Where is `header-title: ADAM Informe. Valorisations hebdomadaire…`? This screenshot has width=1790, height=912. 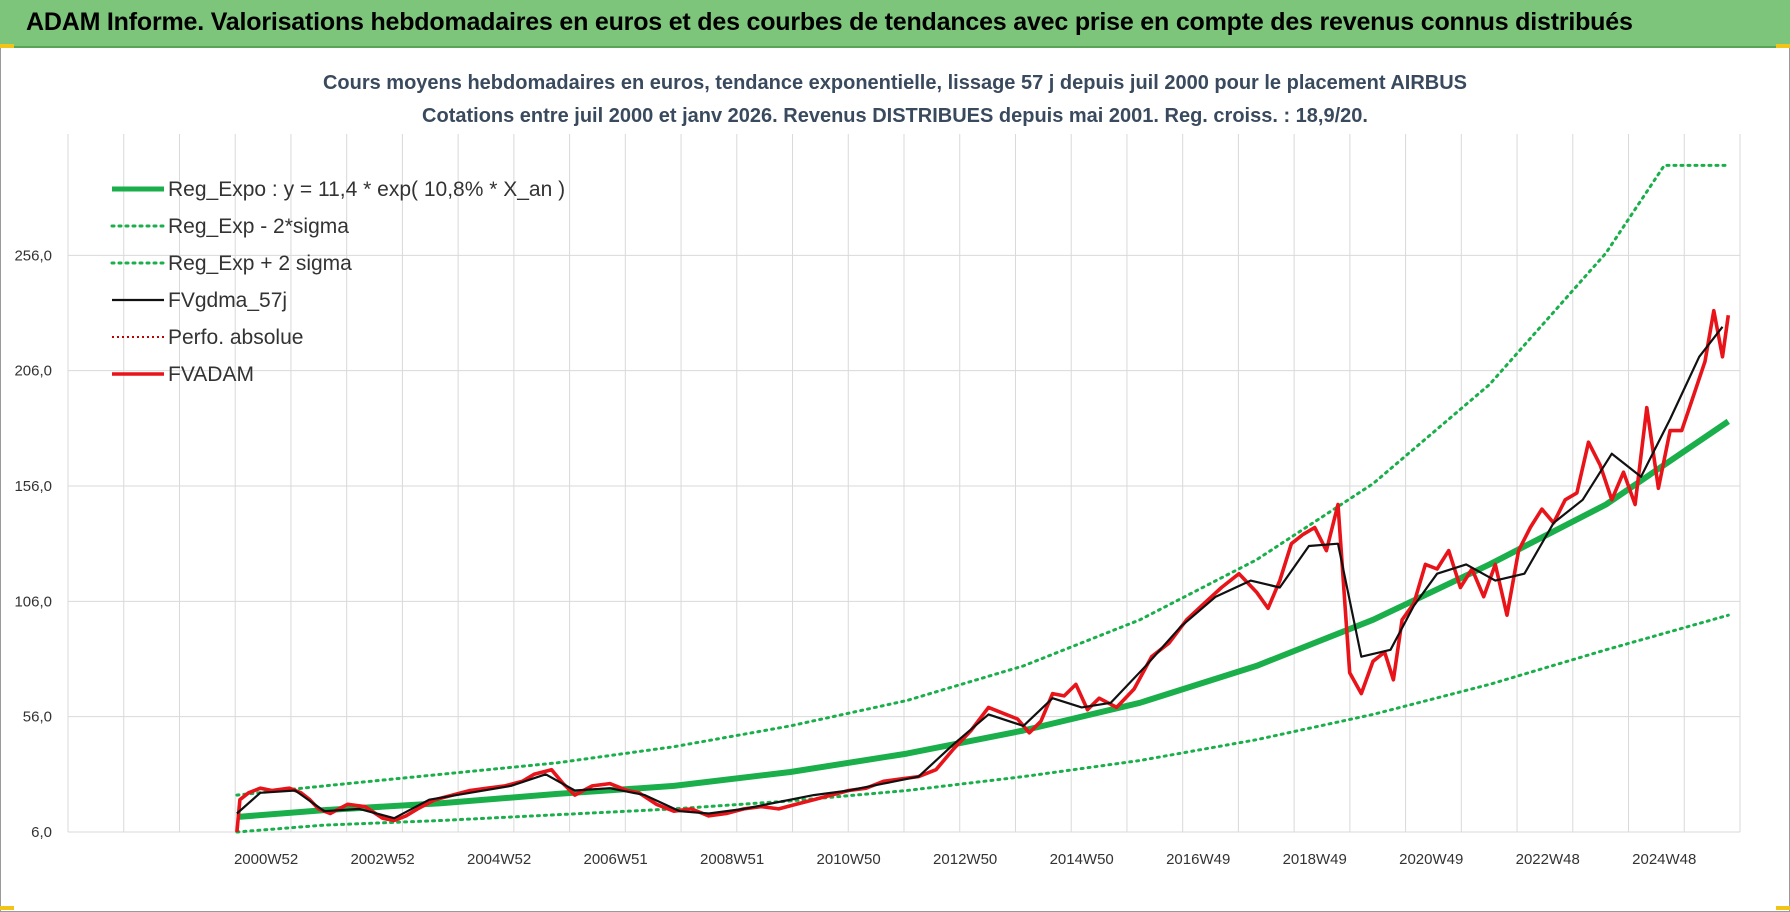
header-title: ADAM Informe. Valorisations hebdomadaire… is located at coordinates (829, 22).